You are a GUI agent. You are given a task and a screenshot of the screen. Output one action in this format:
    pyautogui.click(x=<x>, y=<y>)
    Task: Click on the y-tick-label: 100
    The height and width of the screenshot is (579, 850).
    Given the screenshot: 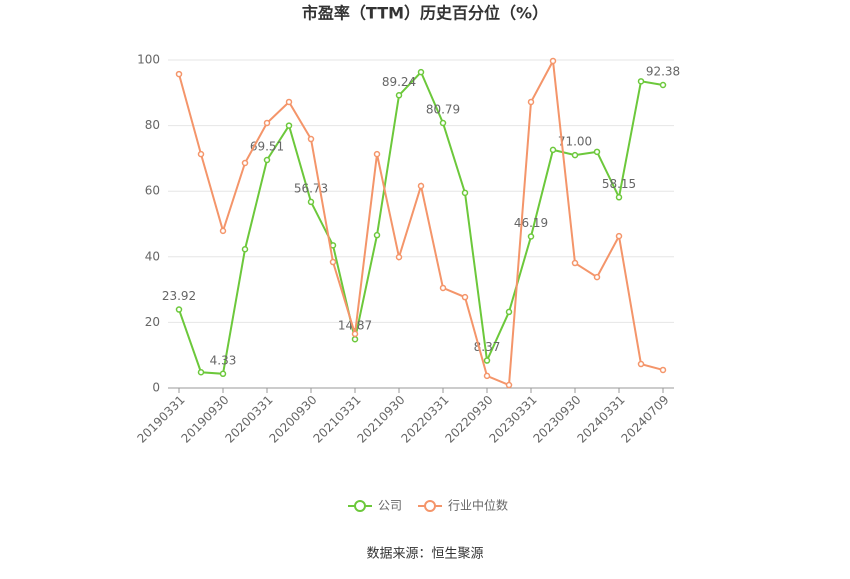 What is the action you would take?
    pyautogui.click(x=148, y=60)
    